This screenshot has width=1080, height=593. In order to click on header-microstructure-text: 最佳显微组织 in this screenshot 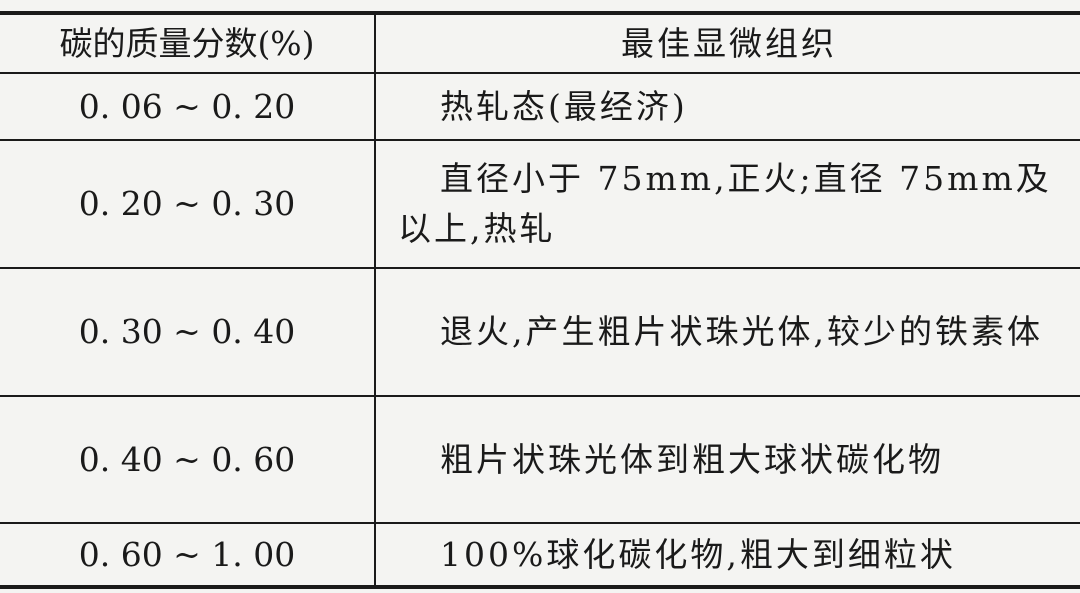, I will do `click(729, 43)`.